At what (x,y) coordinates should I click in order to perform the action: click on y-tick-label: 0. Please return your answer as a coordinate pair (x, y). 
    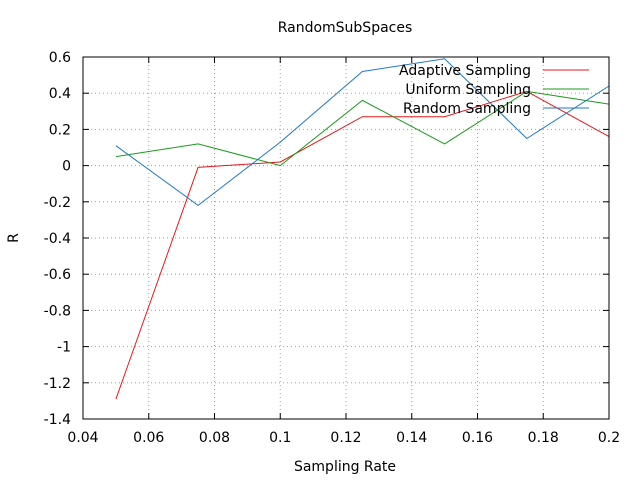
    Looking at the image, I should click on (66, 167).